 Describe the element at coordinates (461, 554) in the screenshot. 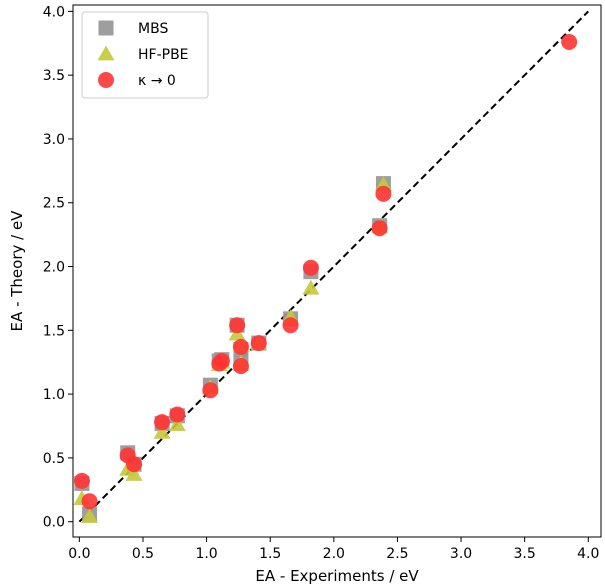

I see `x-tick-label: 3.0` at that location.